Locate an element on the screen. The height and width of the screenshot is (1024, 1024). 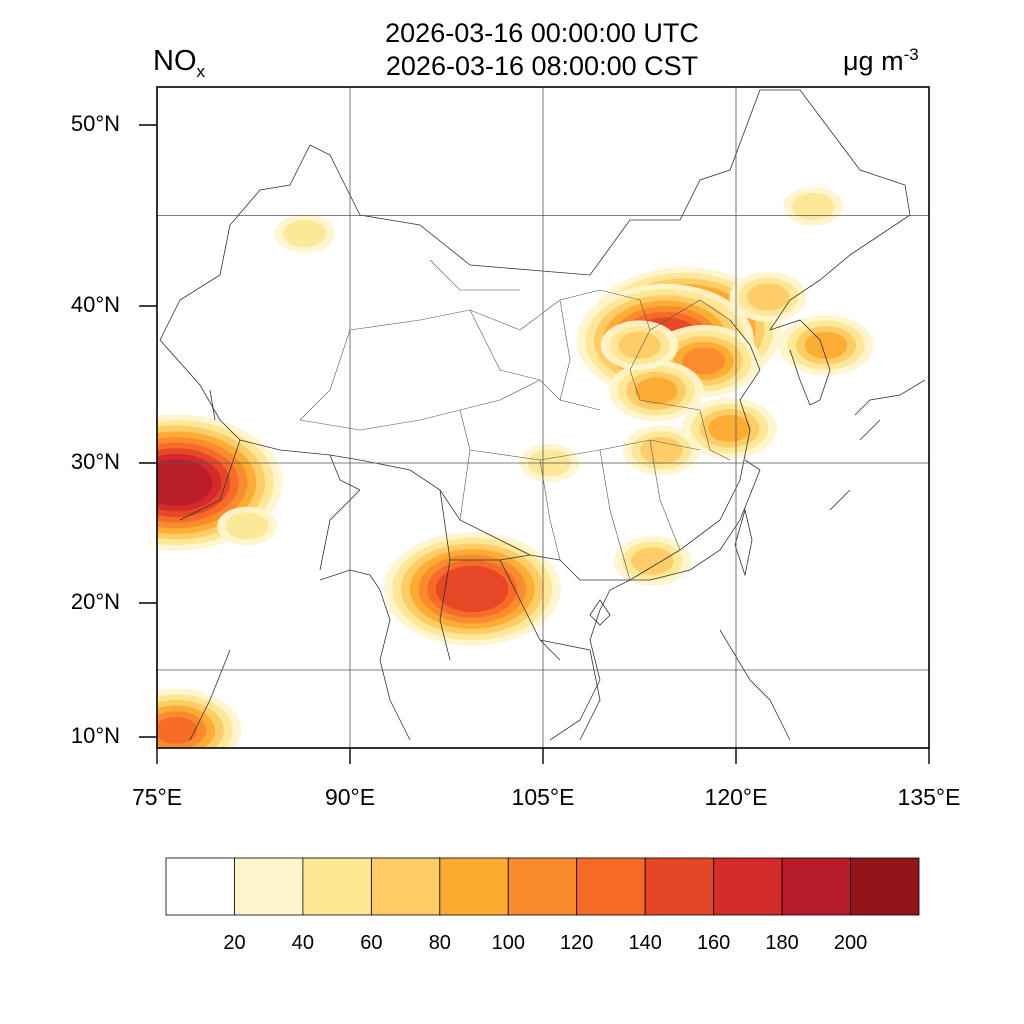
colorbar-label: 20 is located at coordinates (234, 943).